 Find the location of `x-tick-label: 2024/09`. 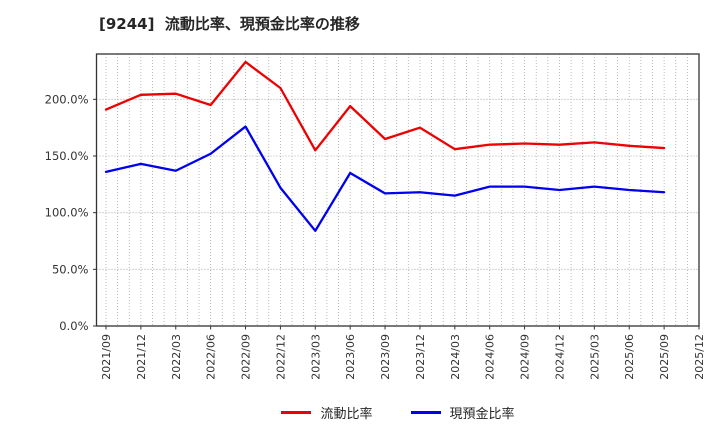

x-tick-label: 2024/09 is located at coordinates (525, 357).